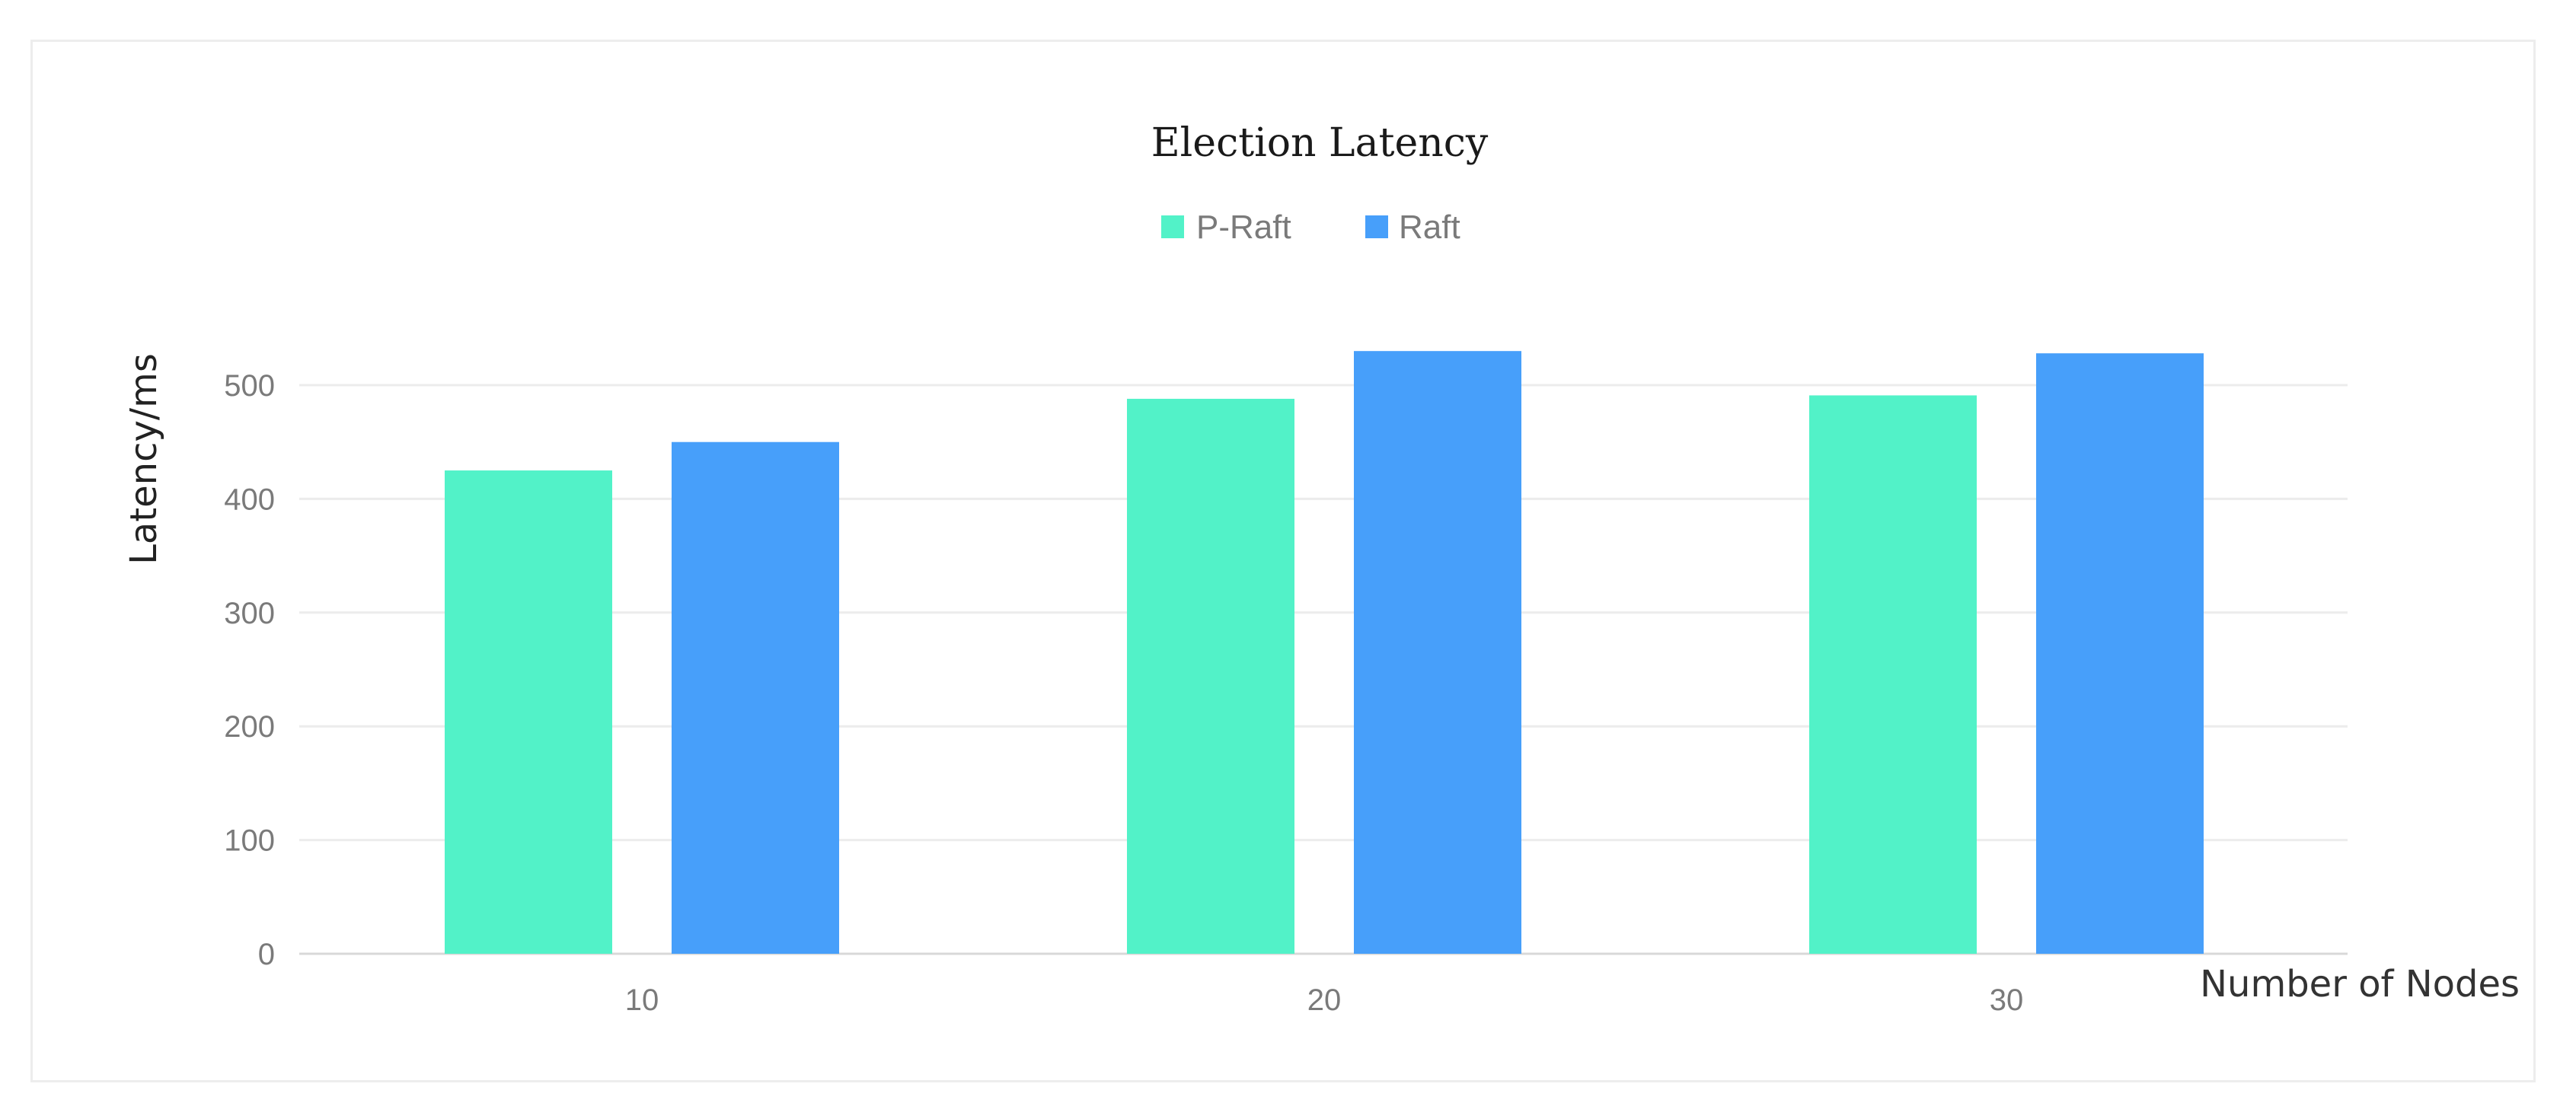  What do you see at coordinates (1376, 226) in the screenshot?
I see `legend-swatch-raft` at bounding box center [1376, 226].